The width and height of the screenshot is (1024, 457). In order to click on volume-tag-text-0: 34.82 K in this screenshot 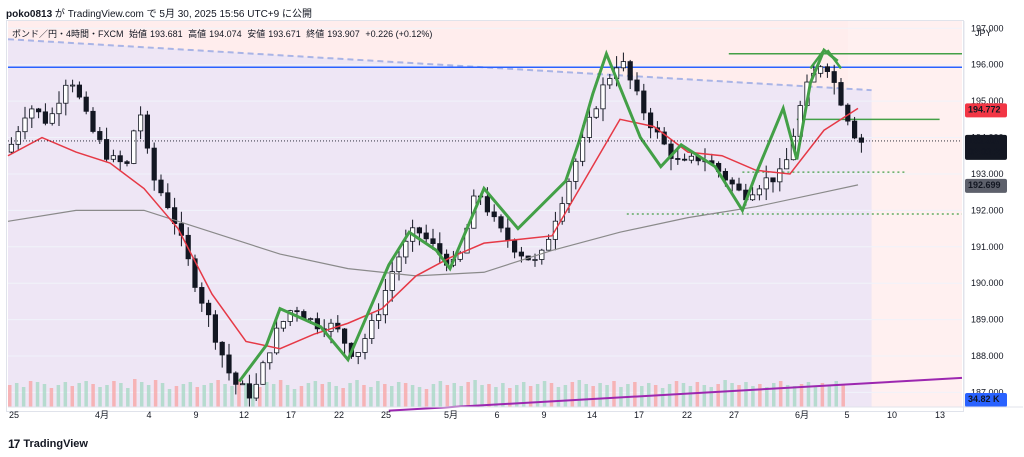, I will do `click(984, 399)`.